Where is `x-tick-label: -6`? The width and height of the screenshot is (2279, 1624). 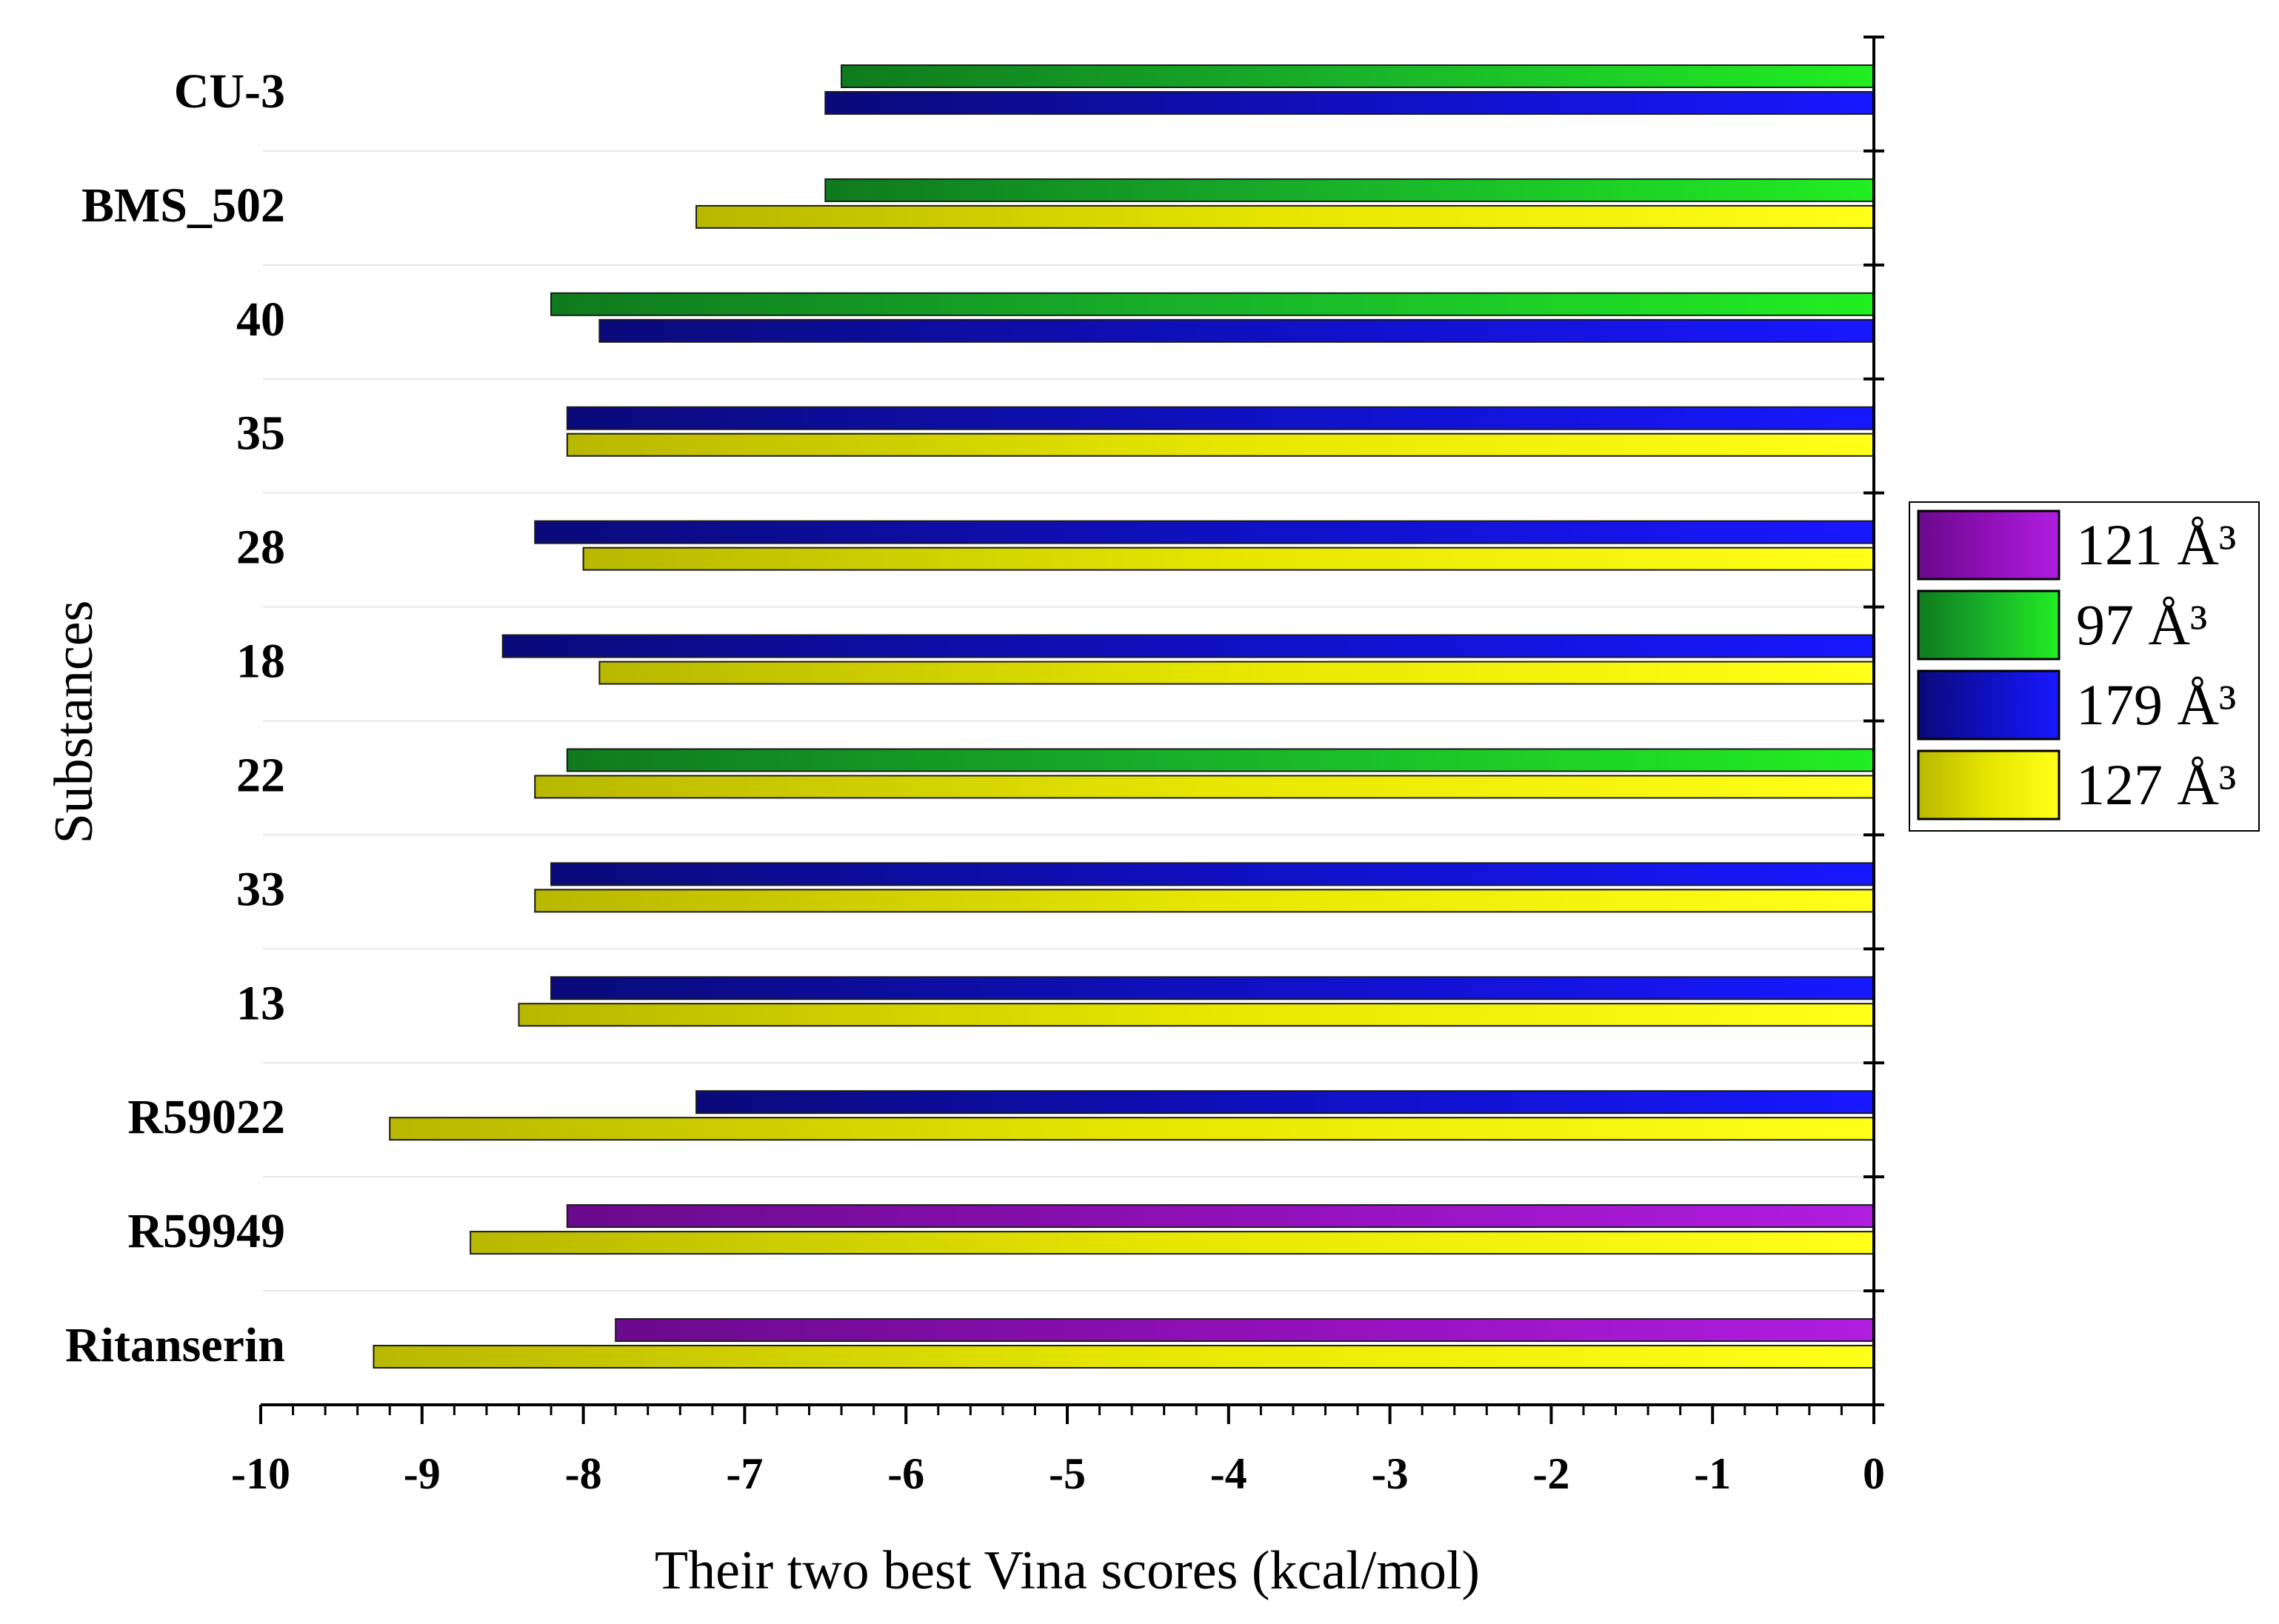 x-tick-label: -6 is located at coordinates (905, 1473).